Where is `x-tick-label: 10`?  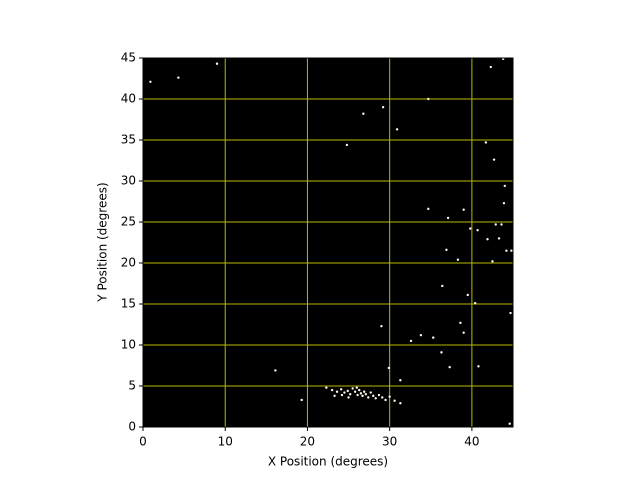 x-tick-label: 10 is located at coordinates (225, 442).